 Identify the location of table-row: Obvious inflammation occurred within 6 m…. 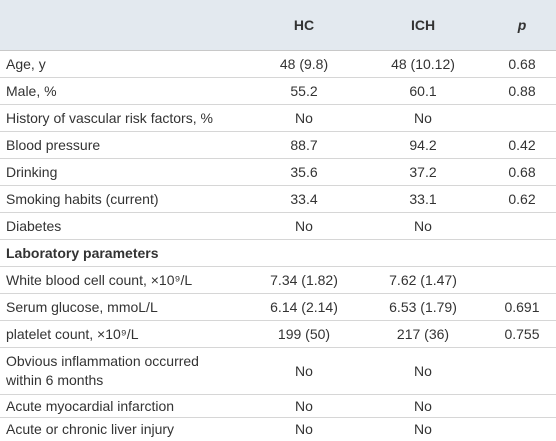
(278, 371).